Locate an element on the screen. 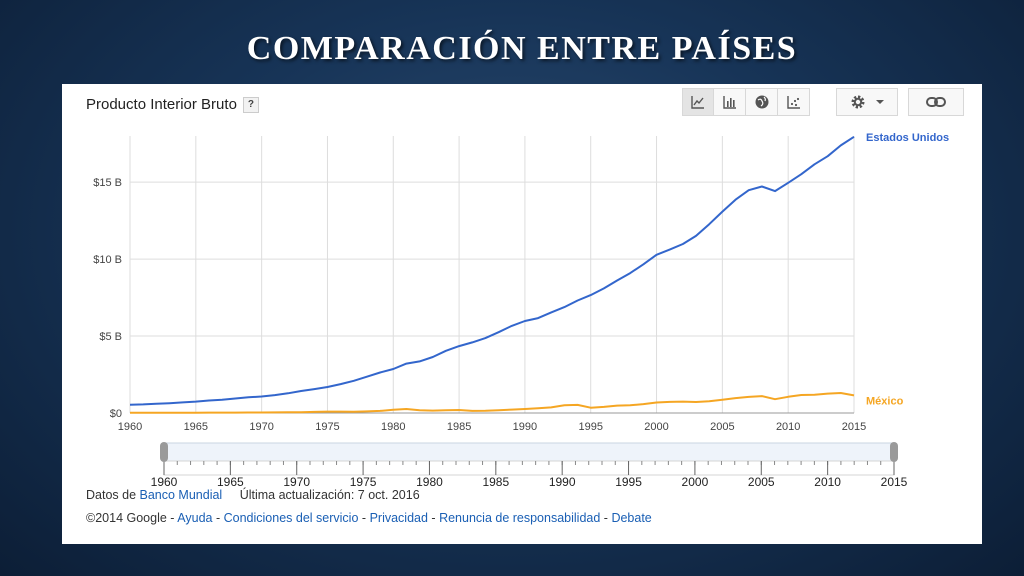 This screenshot has height=576, width=1024. privacy-link: Privacidad is located at coordinates (398, 518).